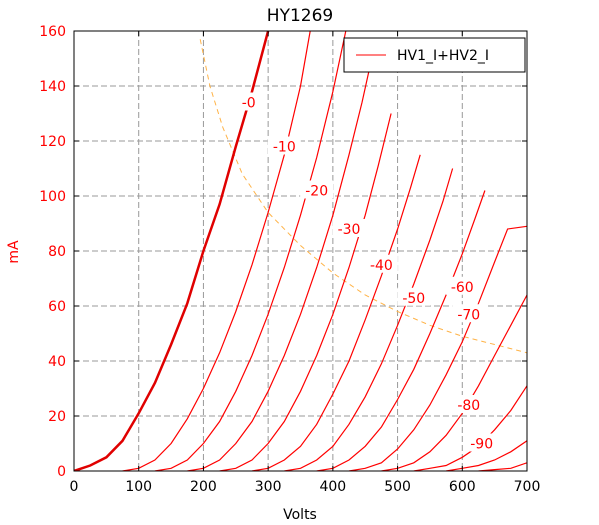  Describe the element at coordinates (52, 32) in the screenshot. I see `y-tick-label: 160` at that location.